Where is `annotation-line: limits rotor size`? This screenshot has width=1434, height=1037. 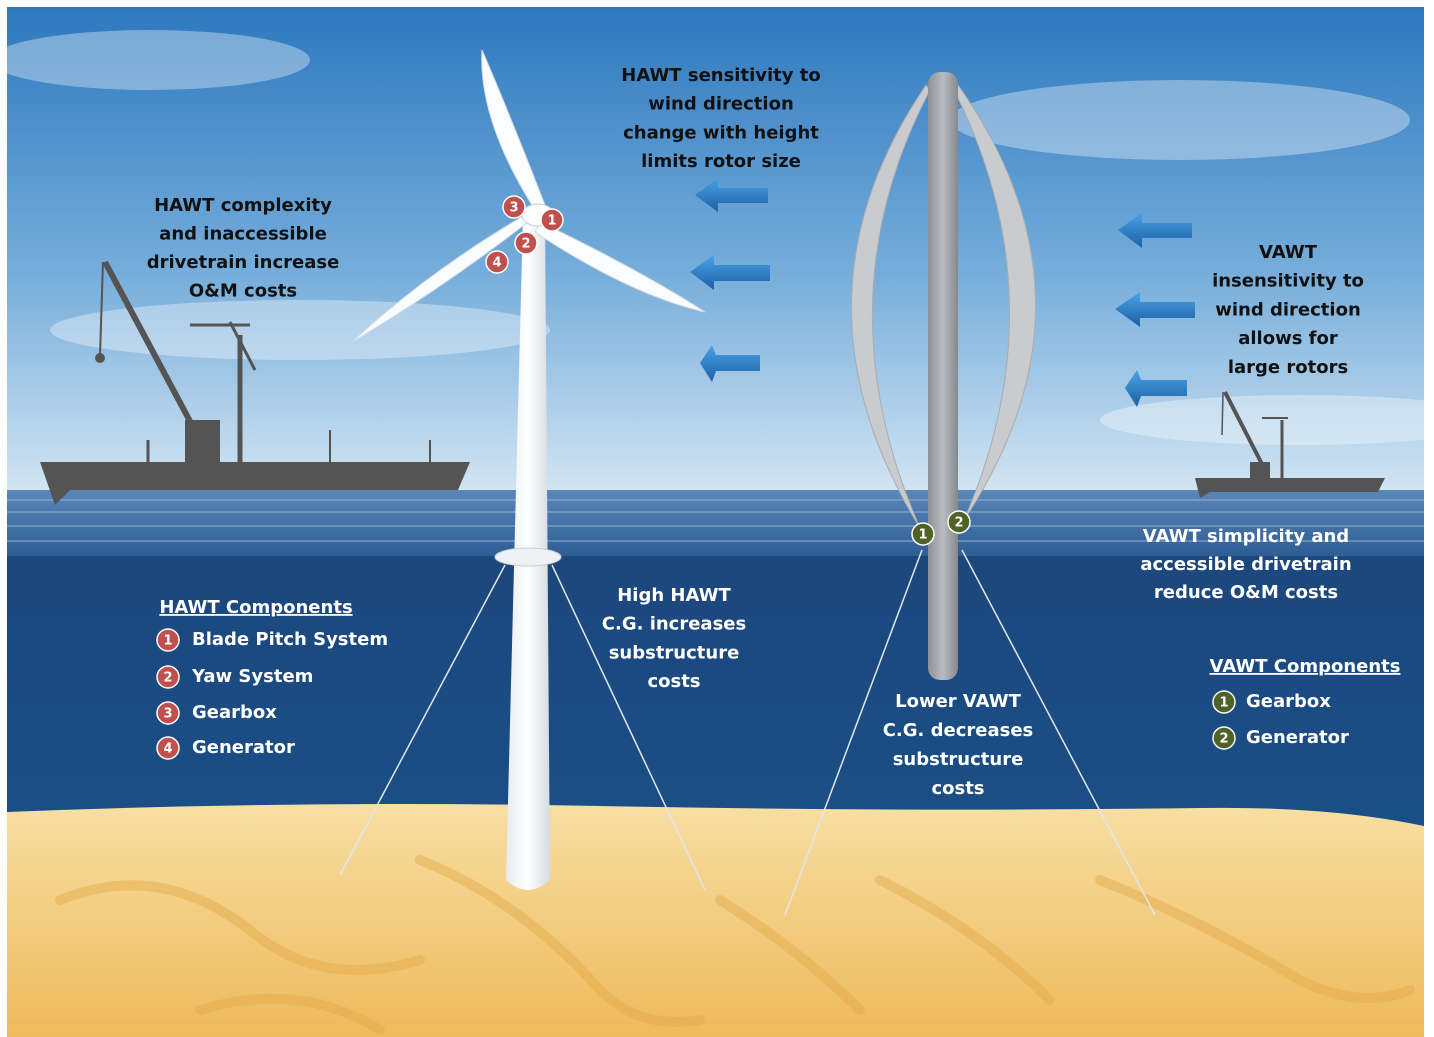 annotation-line: limits rotor size is located at coordinates (721, 161).